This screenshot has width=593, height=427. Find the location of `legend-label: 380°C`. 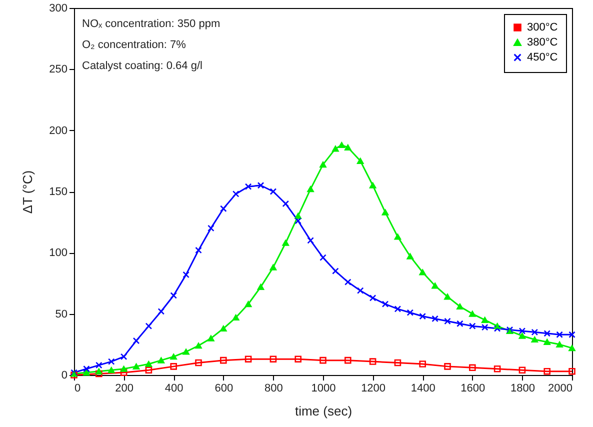

legend-label: 380°C is located at coordinates (542, 42).